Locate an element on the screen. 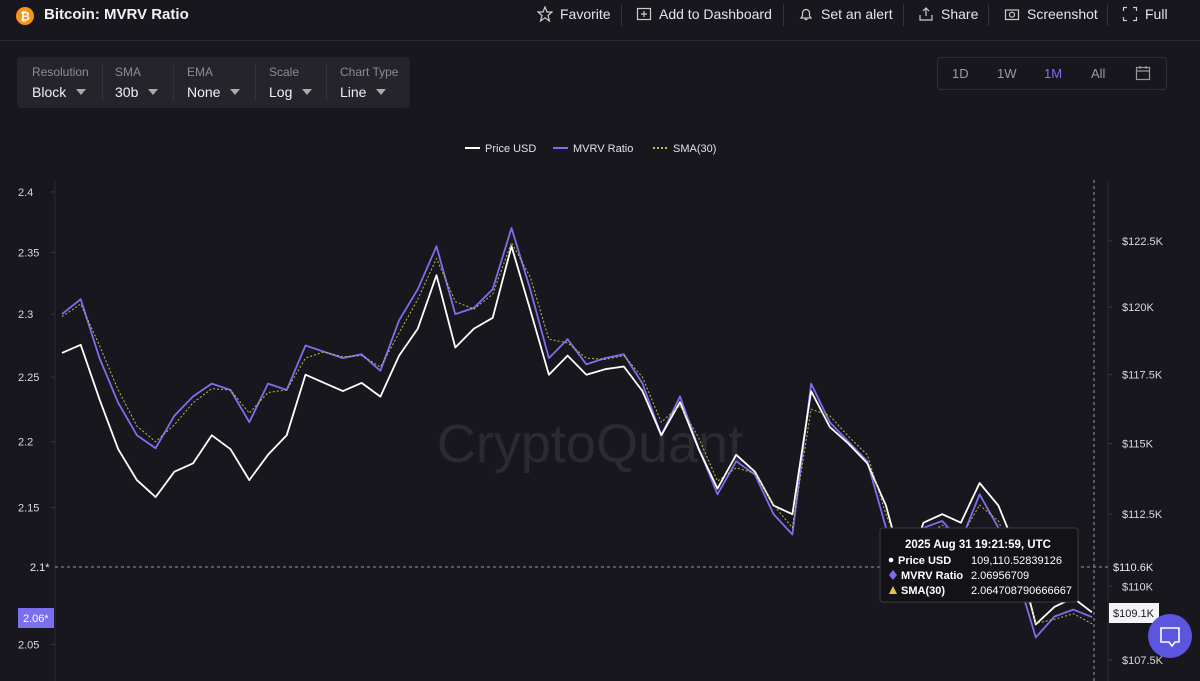 Image resolution: width=1200 pixels, height=681 pixels. crosshair-y-box is located at coordinates (36, 567).